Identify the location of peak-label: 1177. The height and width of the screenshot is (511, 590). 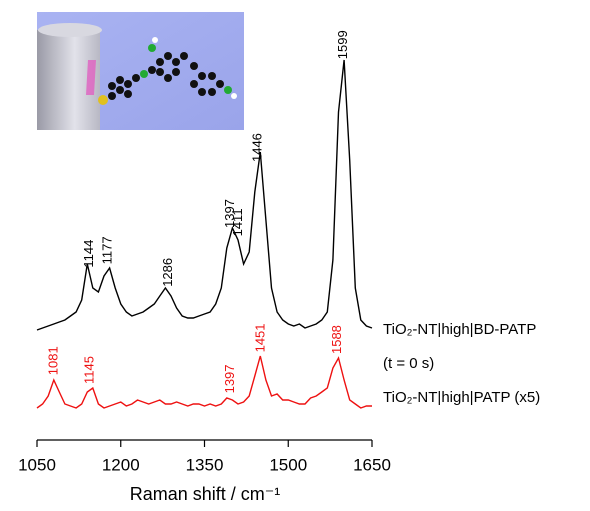
(106, 250).